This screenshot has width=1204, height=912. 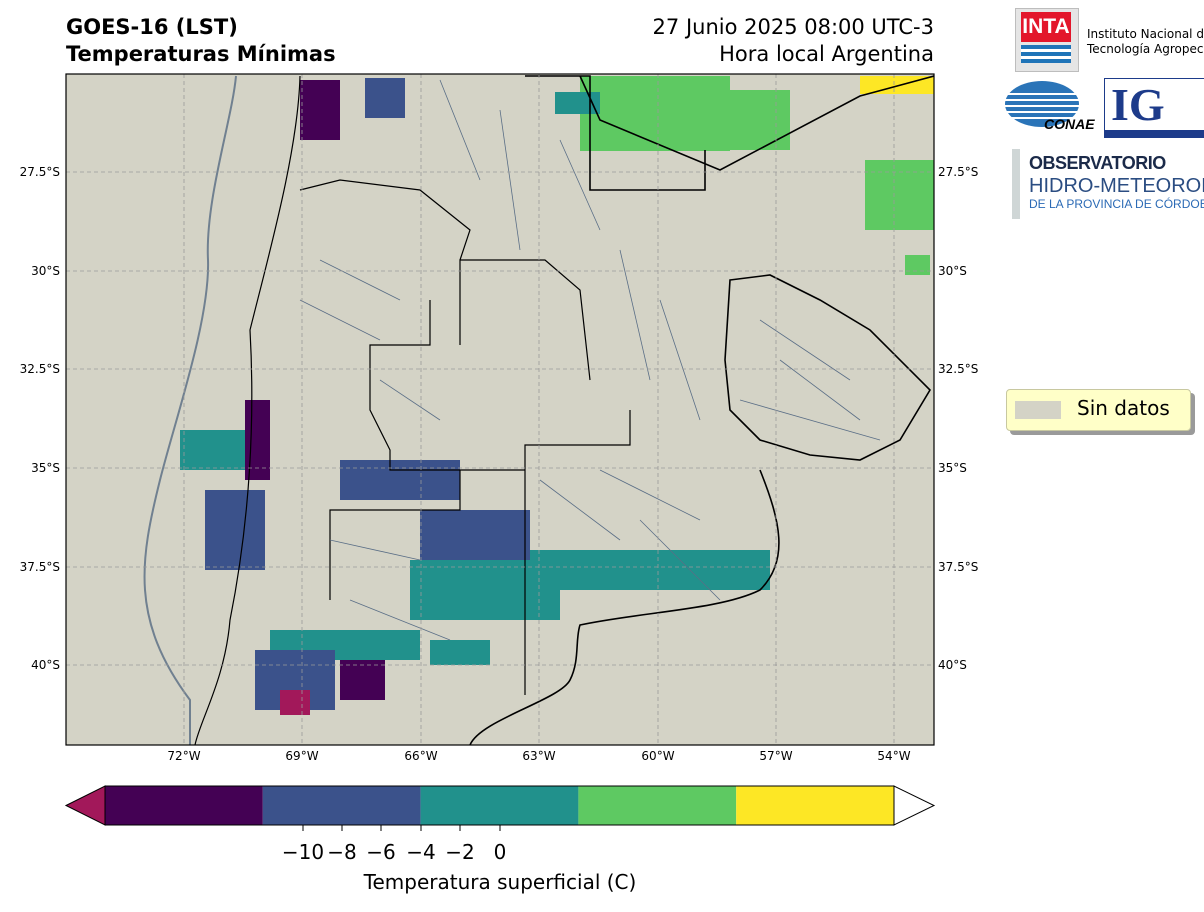 I want to click on lat-label-left: 32.5°S, so click(x=40, y=369).